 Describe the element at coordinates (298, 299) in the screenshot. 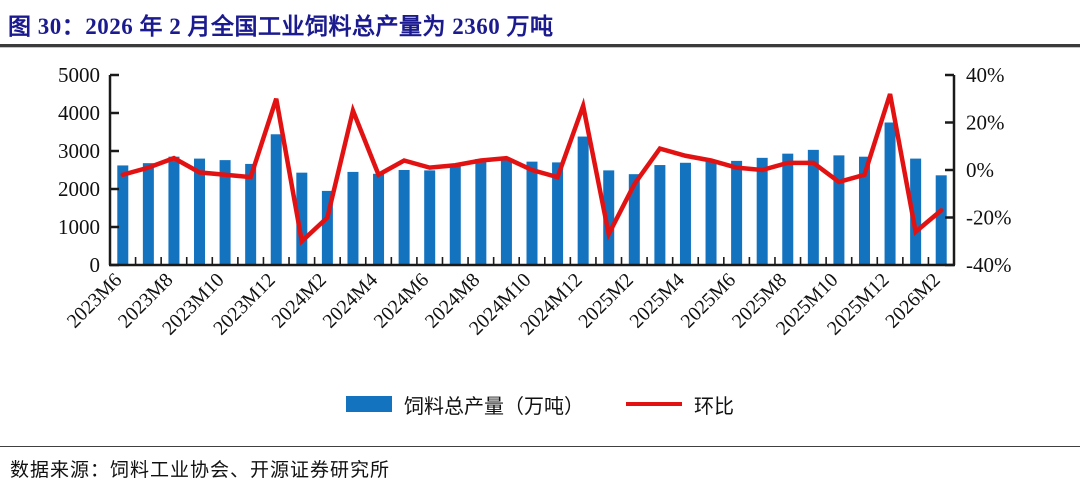

I see `x-tick-label: 2024M2` at that location.